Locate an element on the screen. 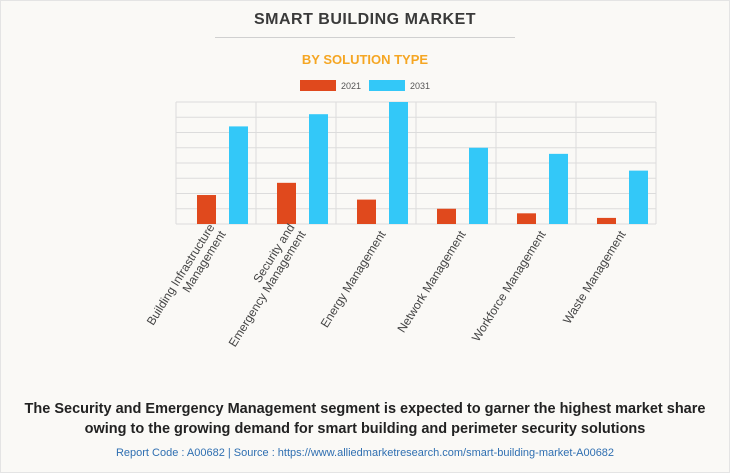 This screenshot has height=473, width=730. legend-swatch-2021 is located at coordinates (317, 85).